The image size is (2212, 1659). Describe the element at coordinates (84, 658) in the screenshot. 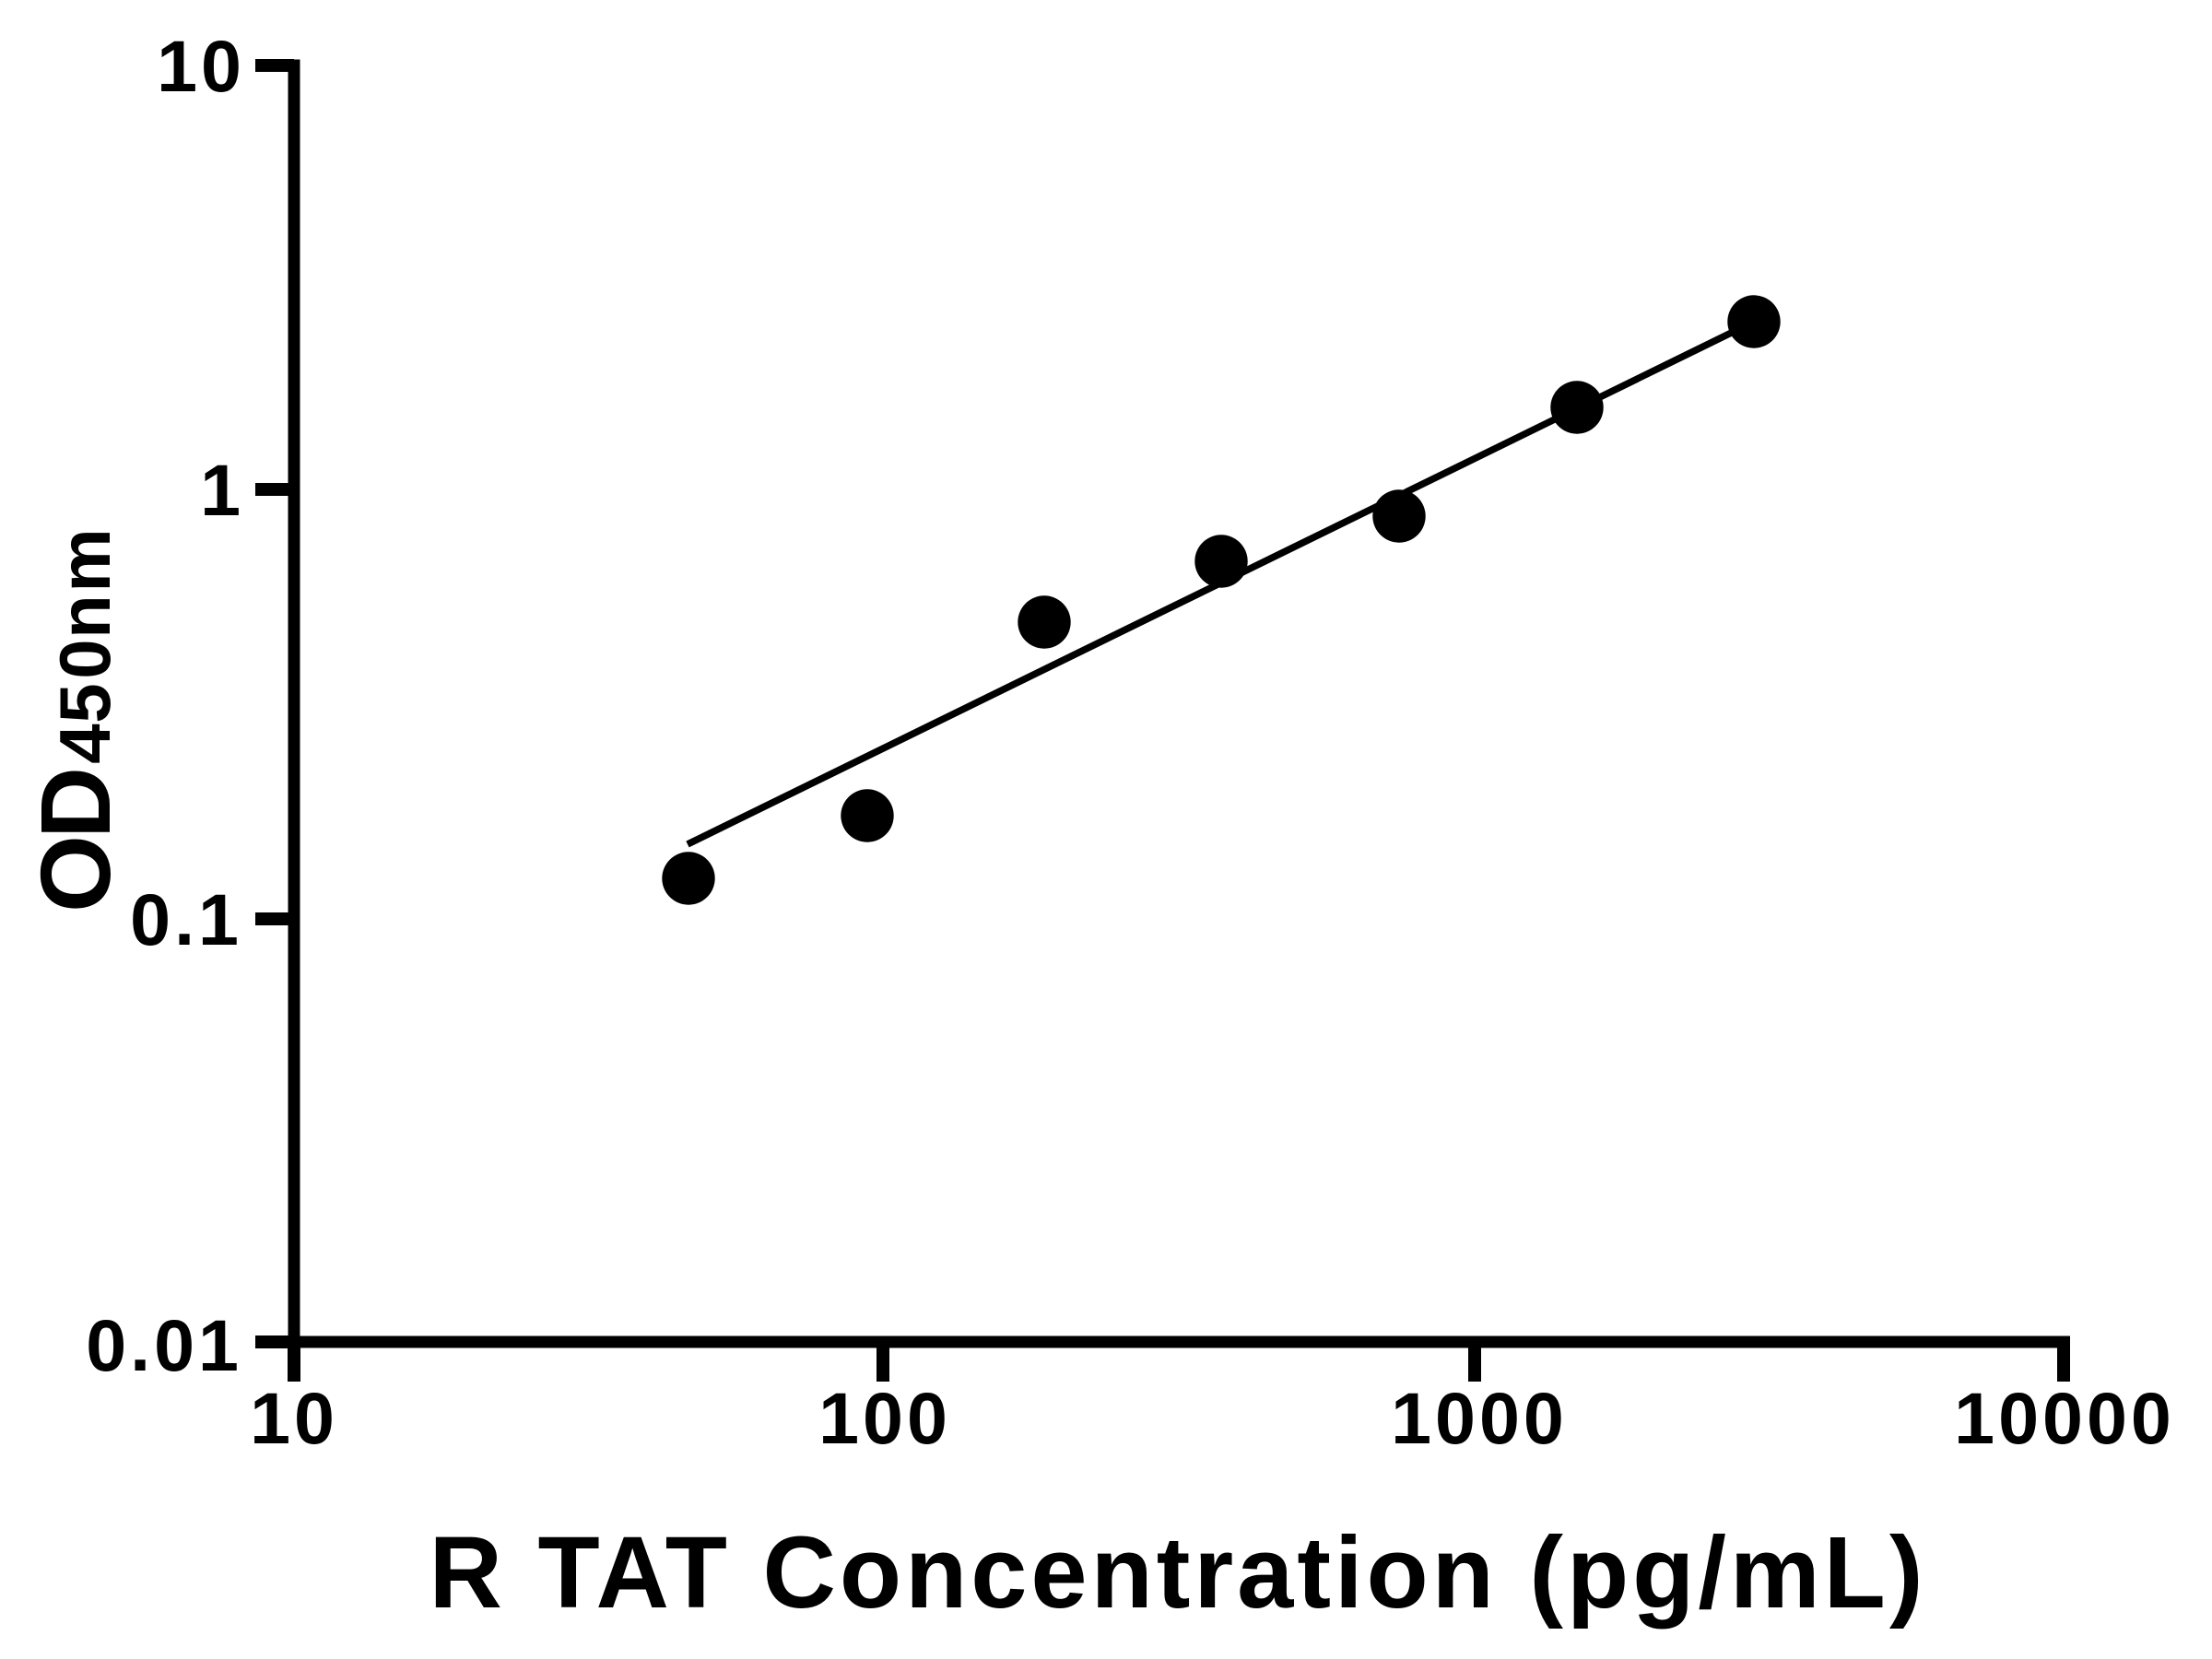

I see `svg-text: 0` at that location.